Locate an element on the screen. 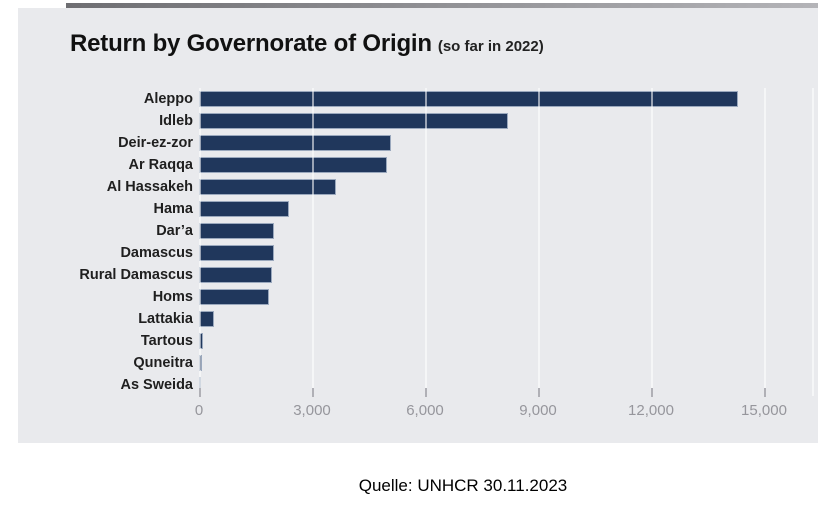  category-label: Quneitra is located at coordinates (163, 363).